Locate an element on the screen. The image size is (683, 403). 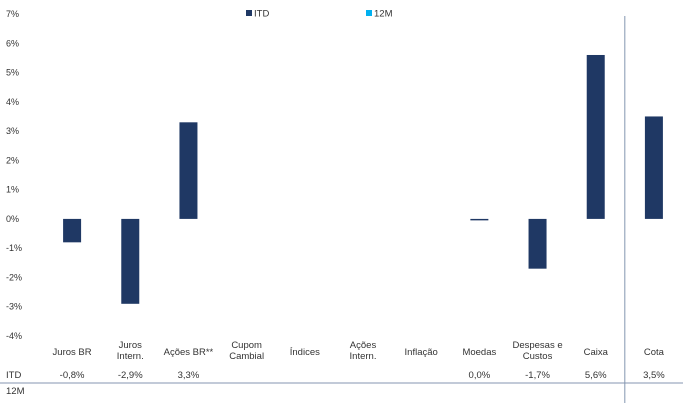
legend-label-itd: ITD is located at coordinates (261, 14).